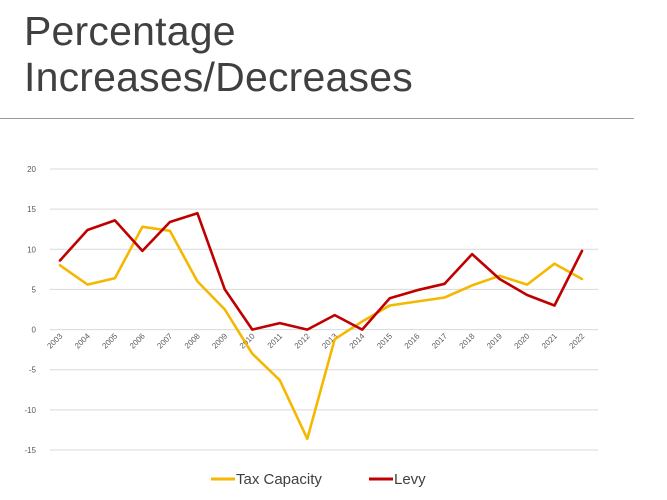 This screenshot has height=500, width=667. Describe the element at coordinates (302, 340) in the screenshot. I see `x-tick-label: 2012` at that location.